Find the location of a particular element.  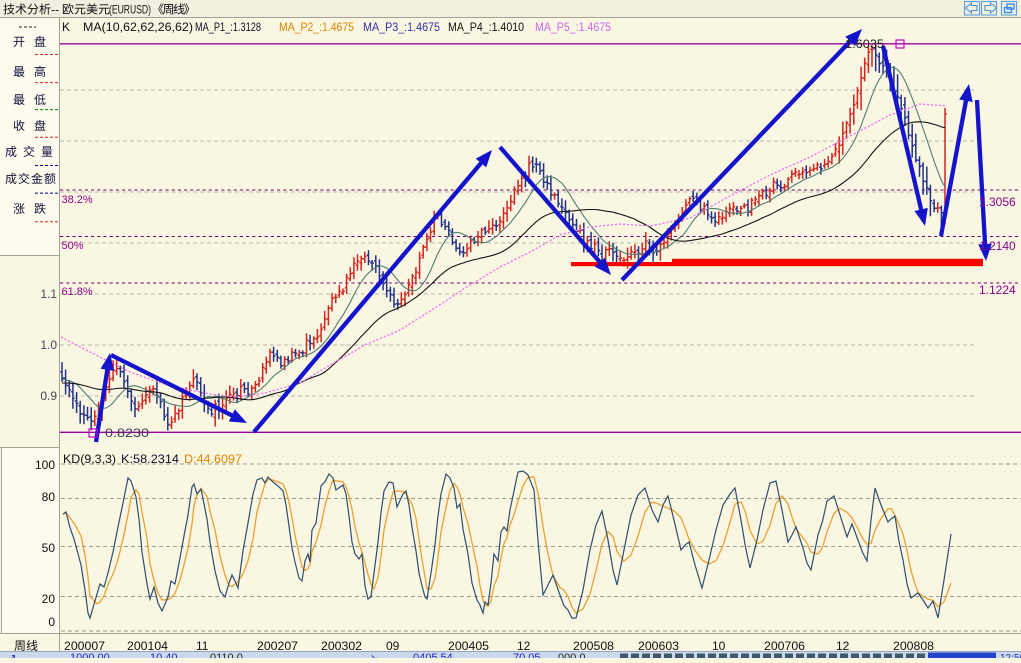

svg-text: 1.1224 is located at coordinates (997, 290).